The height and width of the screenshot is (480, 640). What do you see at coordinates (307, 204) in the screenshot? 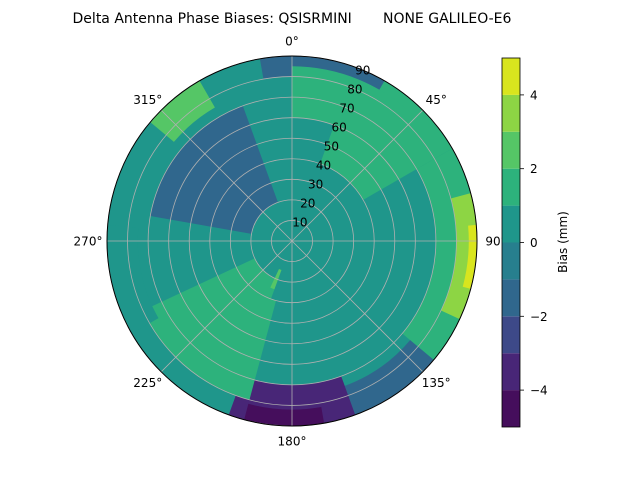
I see `radial-tick-label-20: 20` at bounding box center [307, 204].